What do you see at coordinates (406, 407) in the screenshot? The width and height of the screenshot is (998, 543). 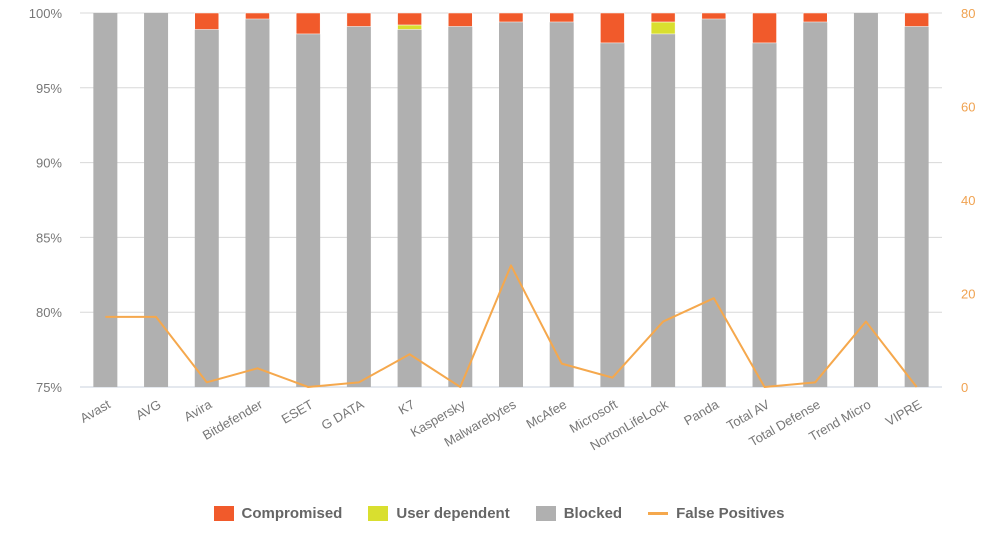 I see `x-tick-label: K7` at bounding box center [406, 407].